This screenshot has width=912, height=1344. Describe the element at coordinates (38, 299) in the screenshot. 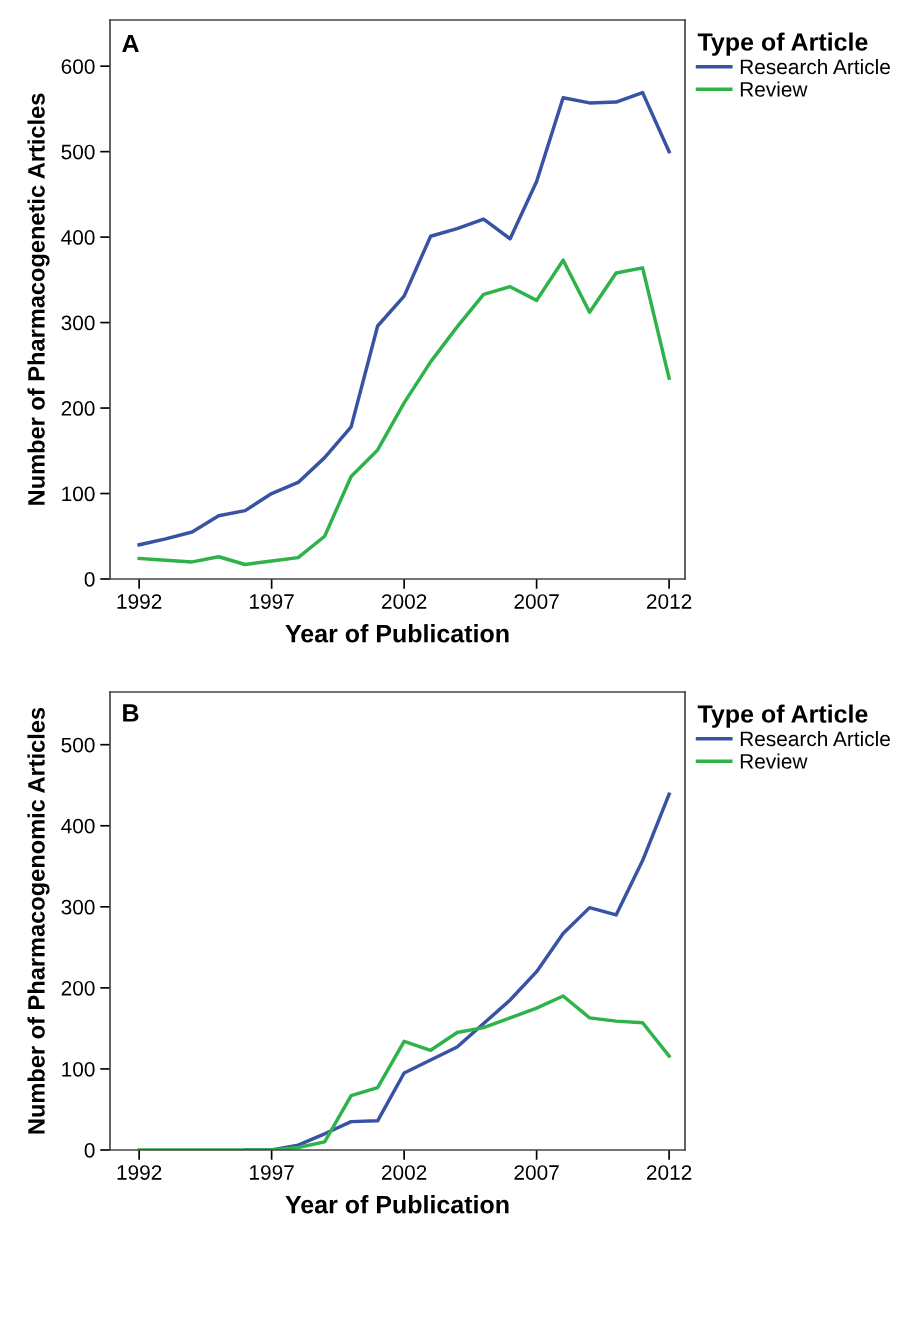

I see `y-axis-title: Number of Pharmacogenetic Articles` at that location.